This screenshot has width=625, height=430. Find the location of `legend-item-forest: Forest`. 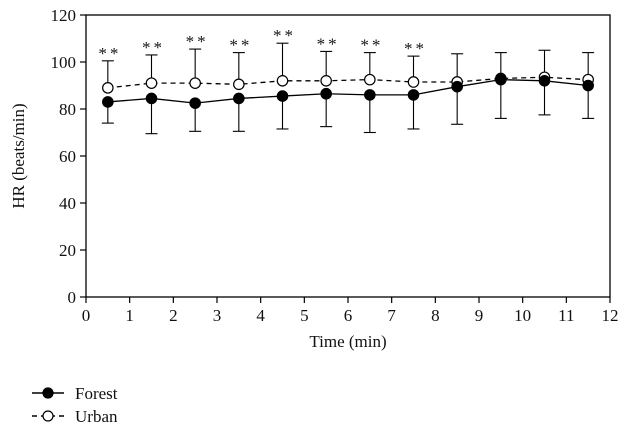

legend-item-forest: Forest is located at coordinates (75, 393).